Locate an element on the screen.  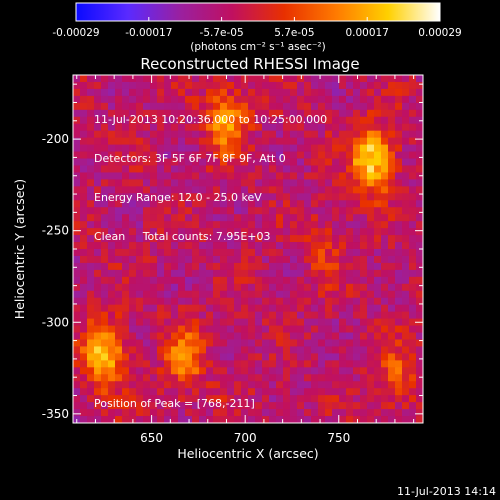
annotation-detectors: Detectors: 3F 5F 6F 7F 8F 9F, Att 0 is located at coordinates (190, 158).